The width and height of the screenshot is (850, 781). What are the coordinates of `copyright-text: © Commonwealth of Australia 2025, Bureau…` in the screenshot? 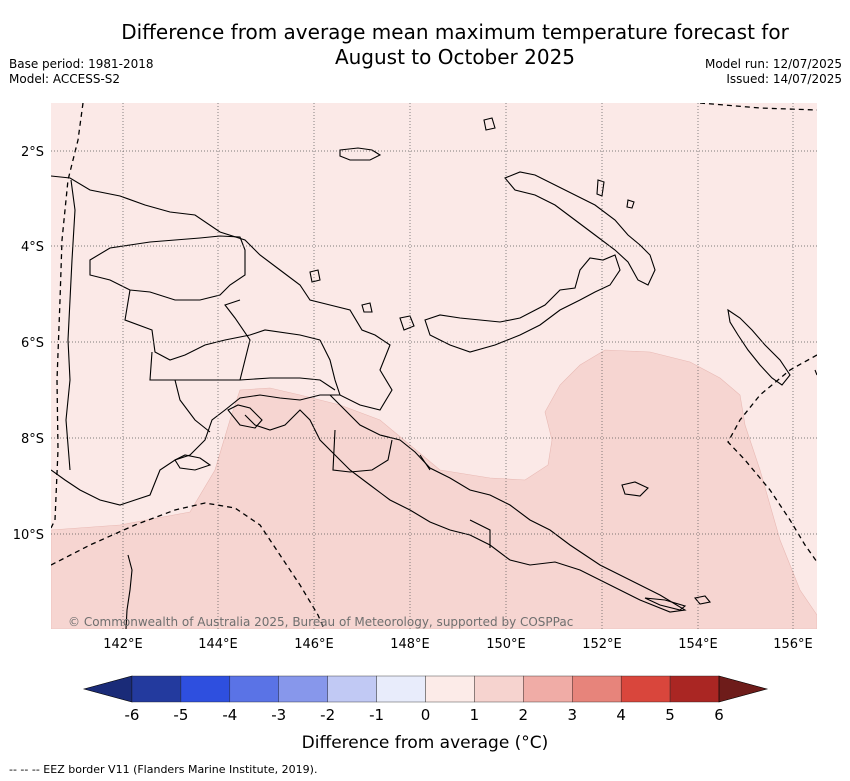 It's located at (320, 622).